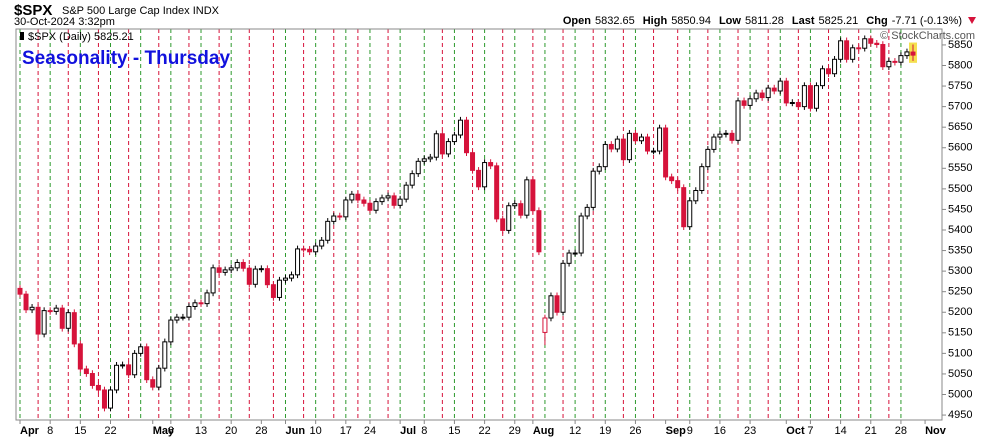 Image resolution: width=990 pixels, height=438 pixels. Describe the element at coordinates (927, 21) in the screenshot. I see `quote-value: -7.71 (-0.13%)` at that location.